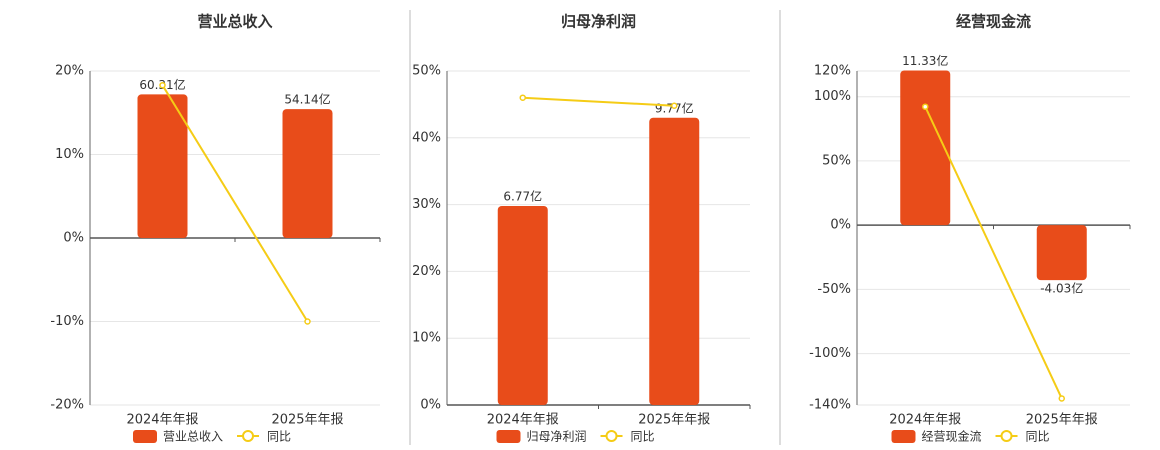 The image size is (1160, 450). I want to click on y-tick-label: -140%, so click(830, 405).